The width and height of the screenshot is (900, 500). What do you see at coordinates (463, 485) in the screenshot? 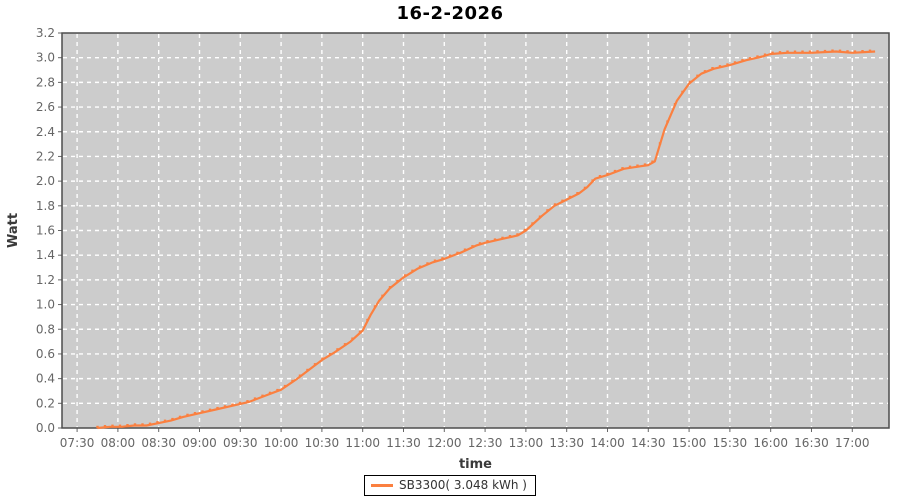
I see `legend-series-label: SB3300( 3.048 kWh )` at bounding box center [463, 485].